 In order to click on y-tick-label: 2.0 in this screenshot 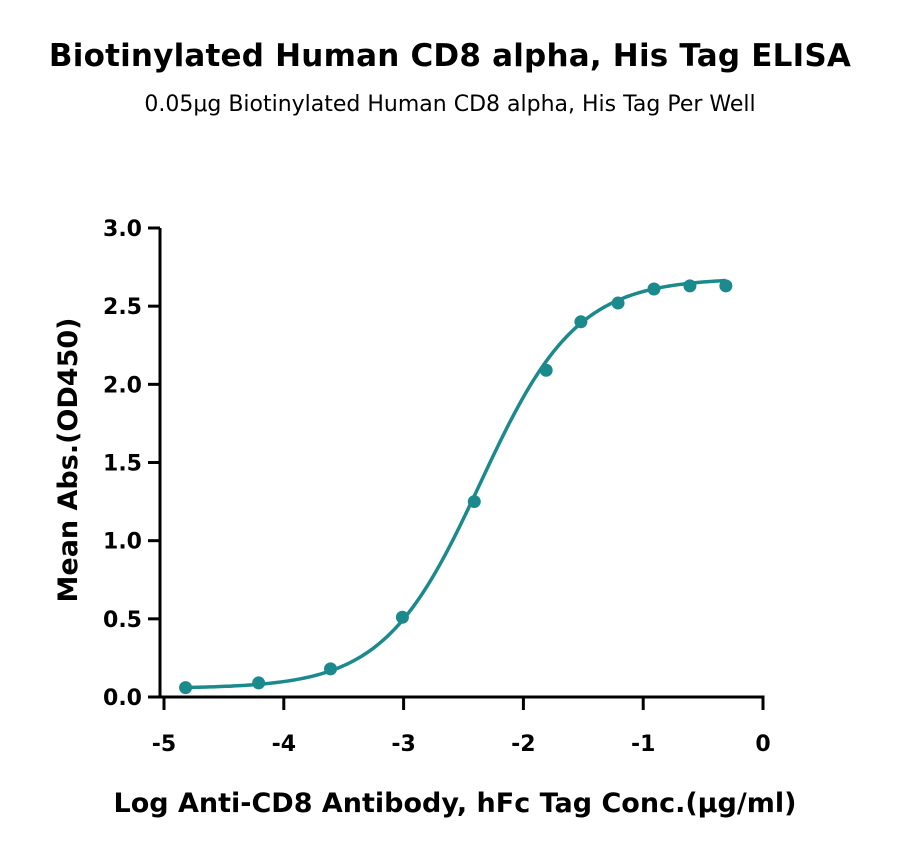, I will do `click(122, 385)`.